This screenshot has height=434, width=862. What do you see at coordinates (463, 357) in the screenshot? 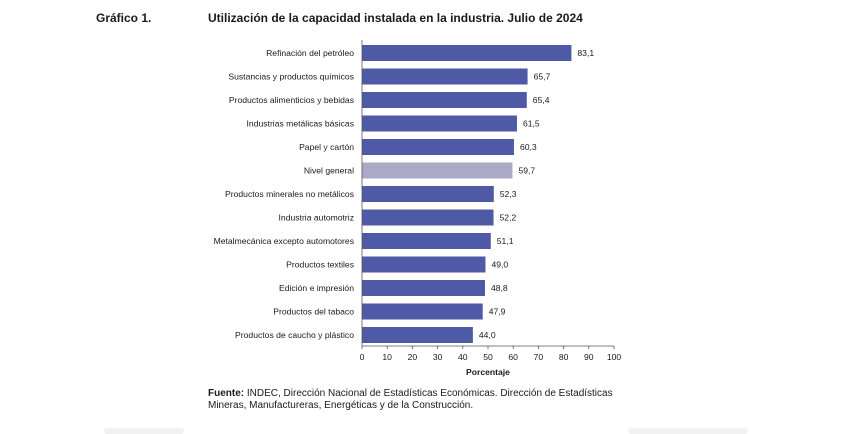
I see `x-tick-label: 40` at bounding box center [463, 357].